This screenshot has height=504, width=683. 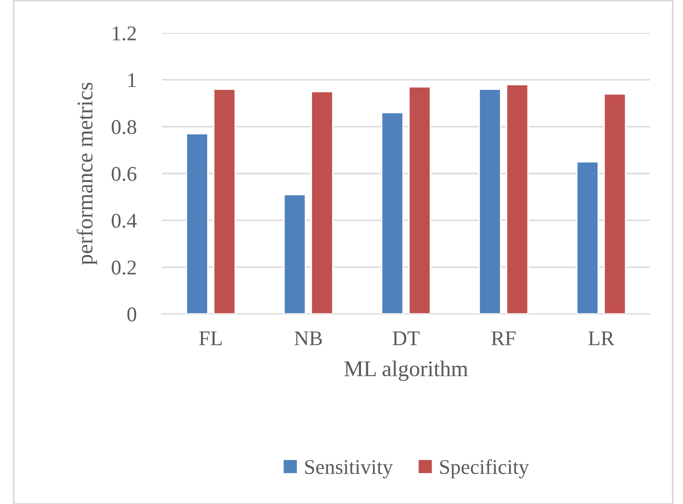 I want to click on x-tick-label: NB, so click(x=308, y=338).